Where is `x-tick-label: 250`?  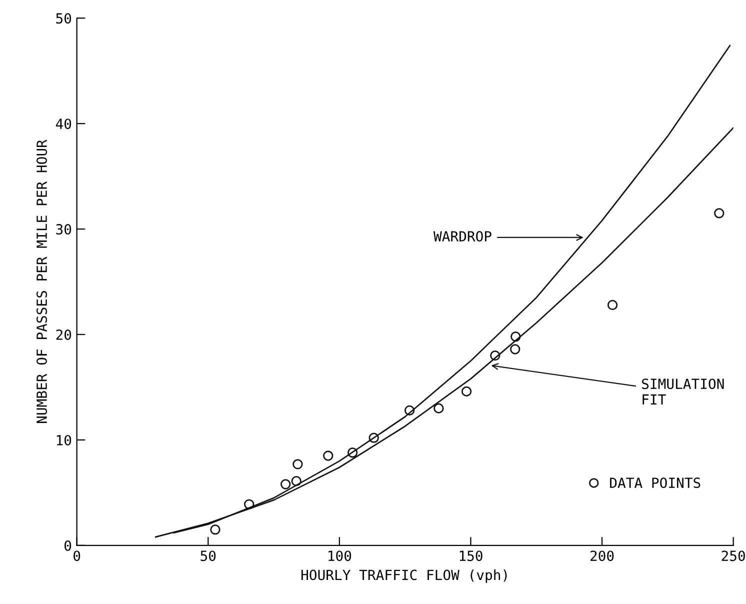
x-tick-label: 250 is located at coordinates (733, 556).